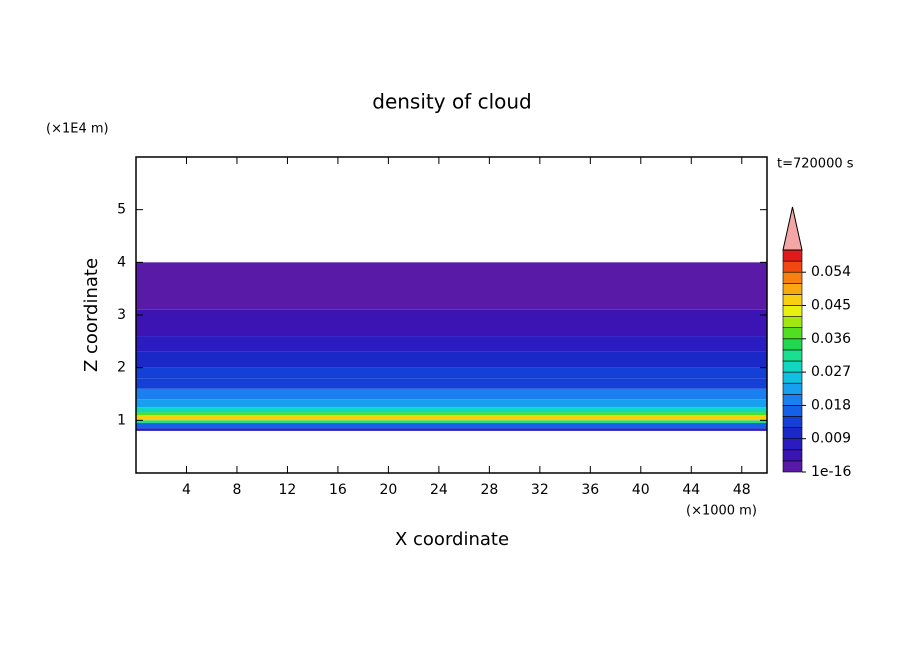  I want to click on y-unit: (×1E4 m), so click(77, 129).